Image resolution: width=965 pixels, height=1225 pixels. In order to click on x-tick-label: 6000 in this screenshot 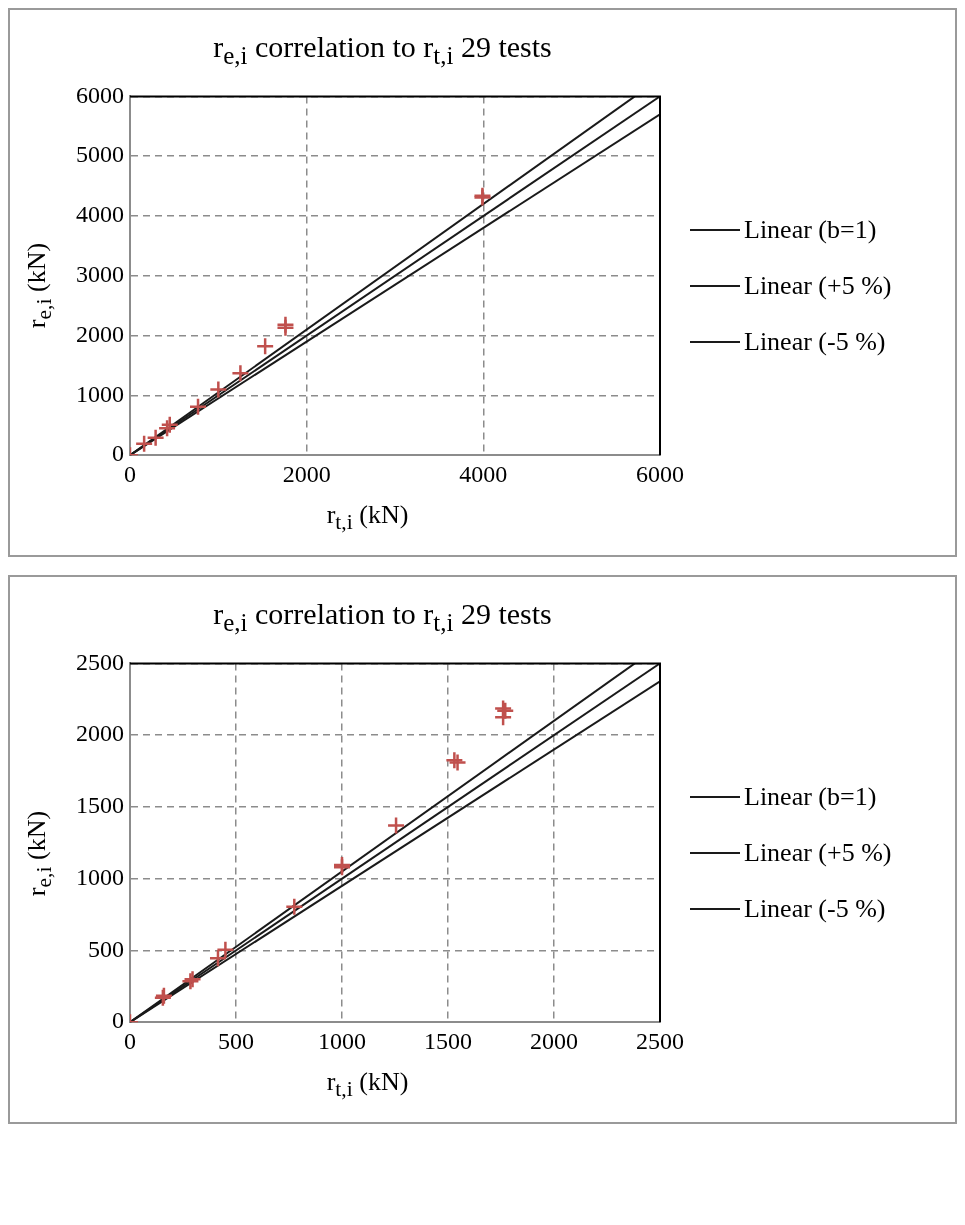, I will do `click(660, 473)`.